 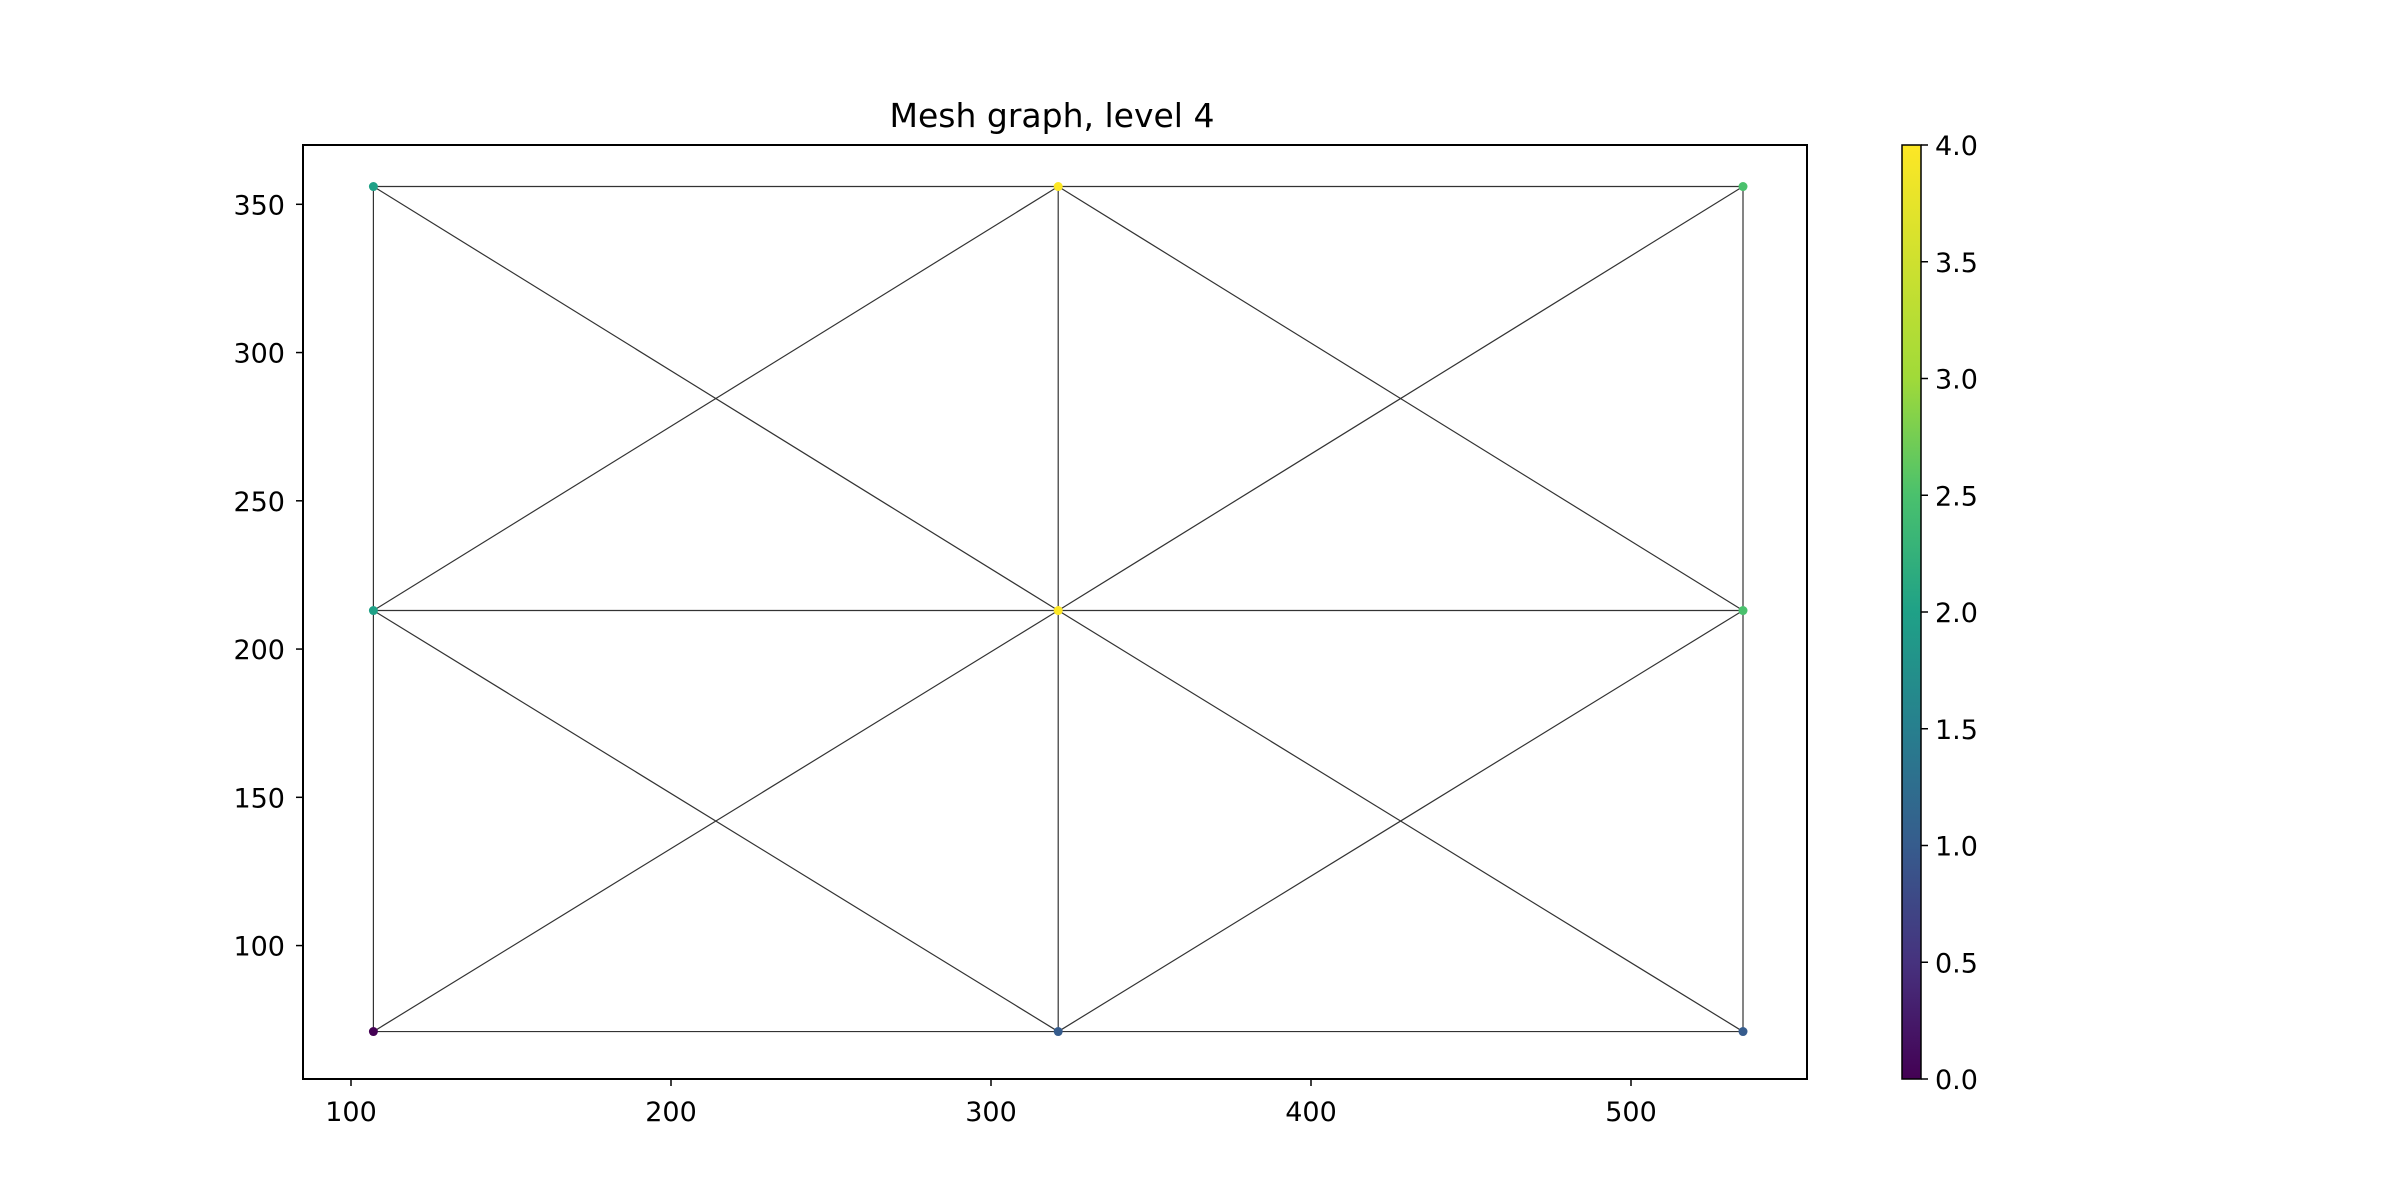 What do you see at coordinates (1631, 1112) in the screenshot?
I see `x-tick-label: 500` at bounding box center [1631, 1112].